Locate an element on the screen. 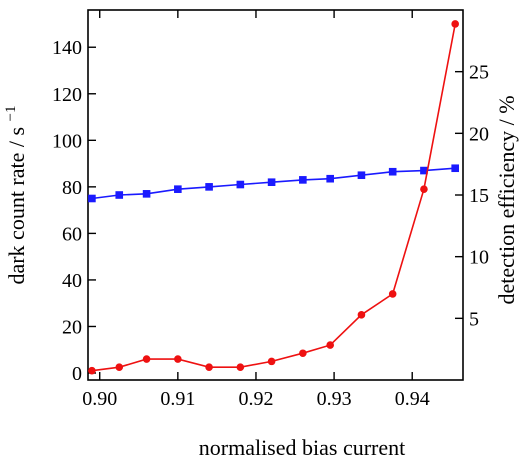  x-axis-title: normalised bias current is located at coordinates (302, 447).